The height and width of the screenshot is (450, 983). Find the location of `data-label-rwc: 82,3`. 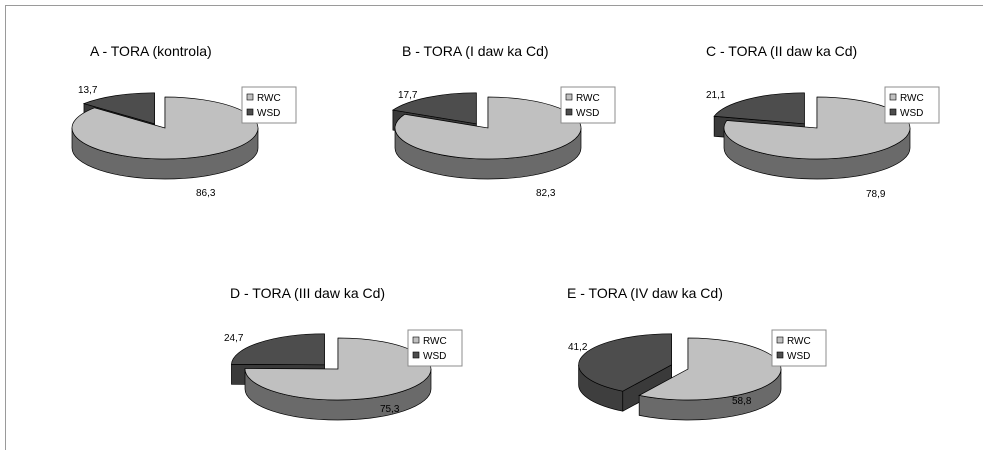

data-label-rwc: 82,3 is located at coordinates (546, 193).